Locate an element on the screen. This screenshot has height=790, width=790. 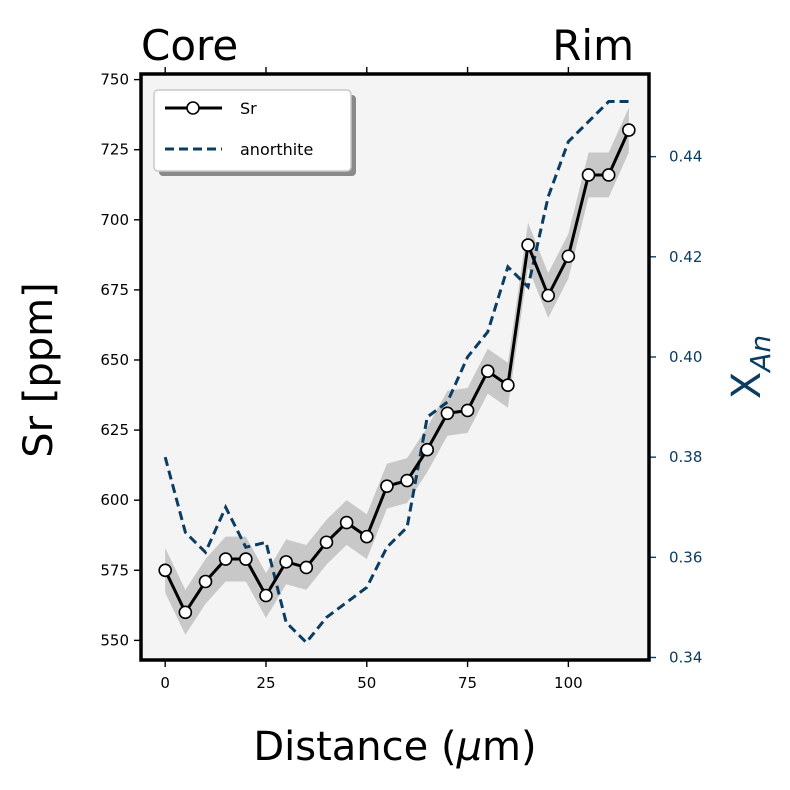
top-label-rim: Rim is located at coordinates (593, 45).